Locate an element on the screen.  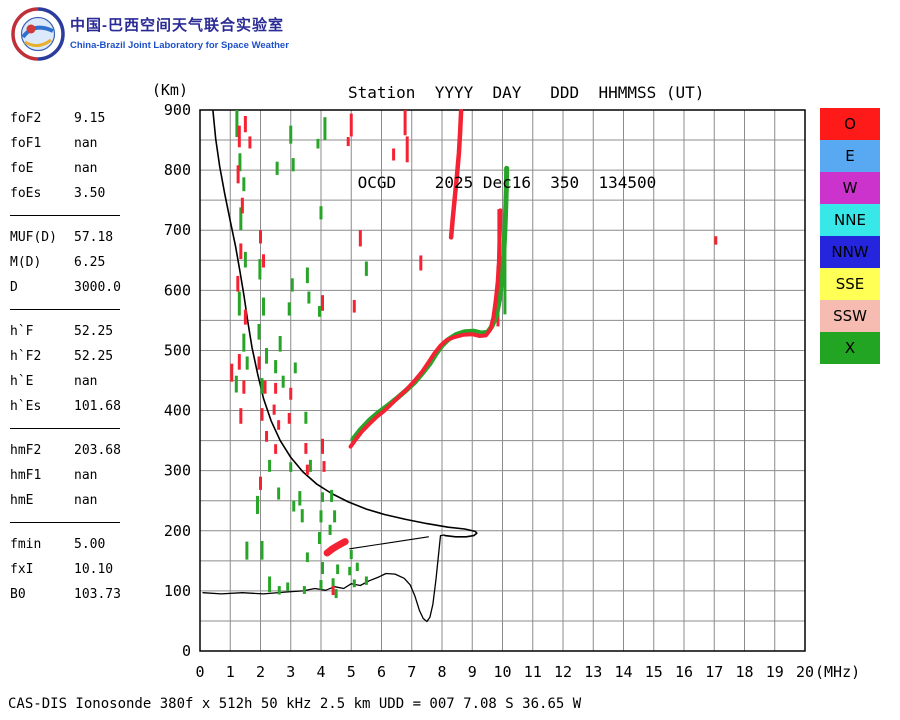
y-axis-tick-label: 200 is located at coordinates (177, 531).